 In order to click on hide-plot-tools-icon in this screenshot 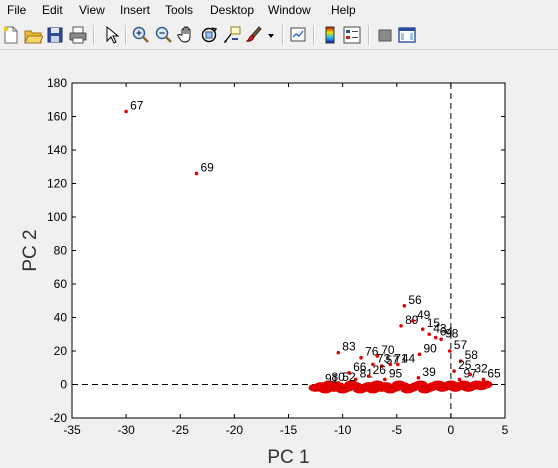, I will do `click(385, 35)`.